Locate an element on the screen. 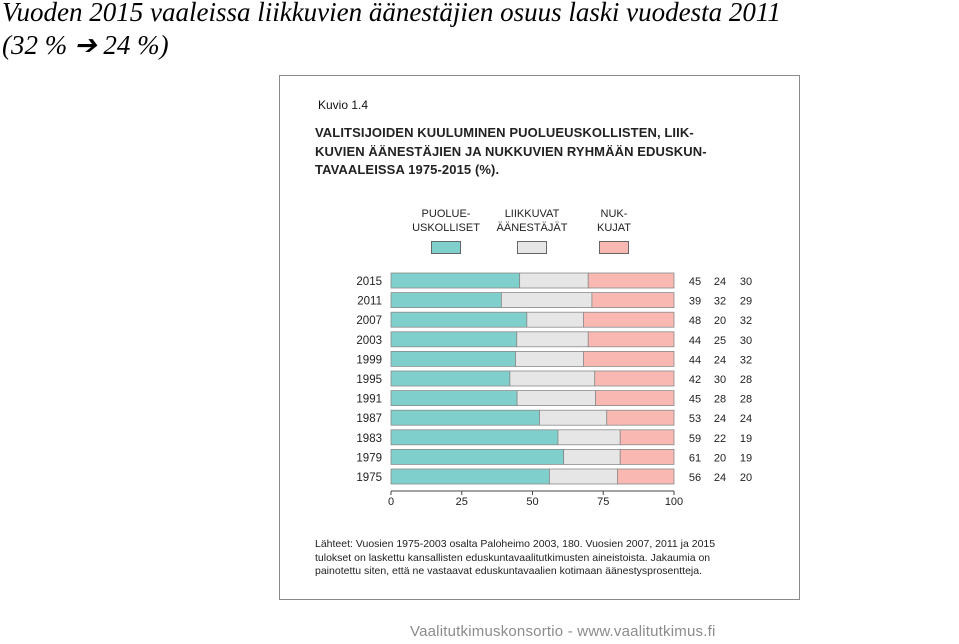 This screenshot has width=959, height=644. year-label-2003: 2003 is located at coordinates (369, 341).